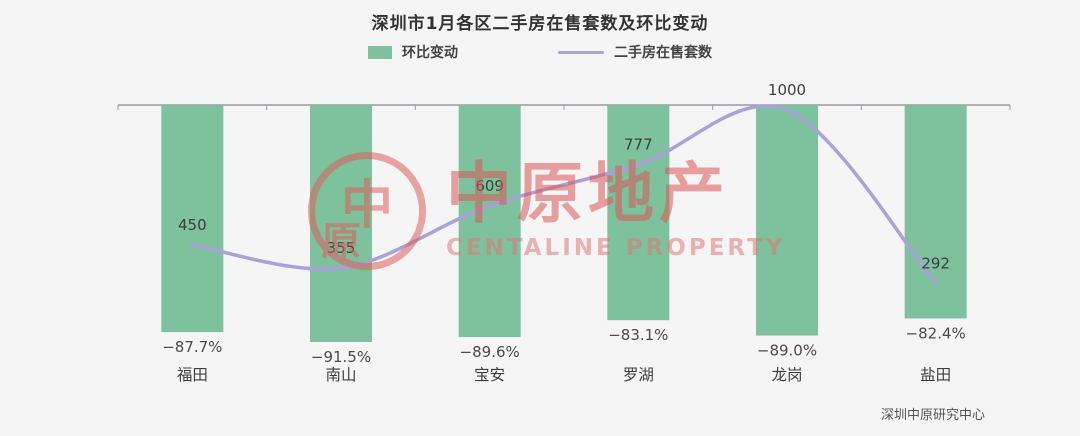  Describe the element at coordinates (935, 212) in the screenshot. I see `bar-盐田` at that location.